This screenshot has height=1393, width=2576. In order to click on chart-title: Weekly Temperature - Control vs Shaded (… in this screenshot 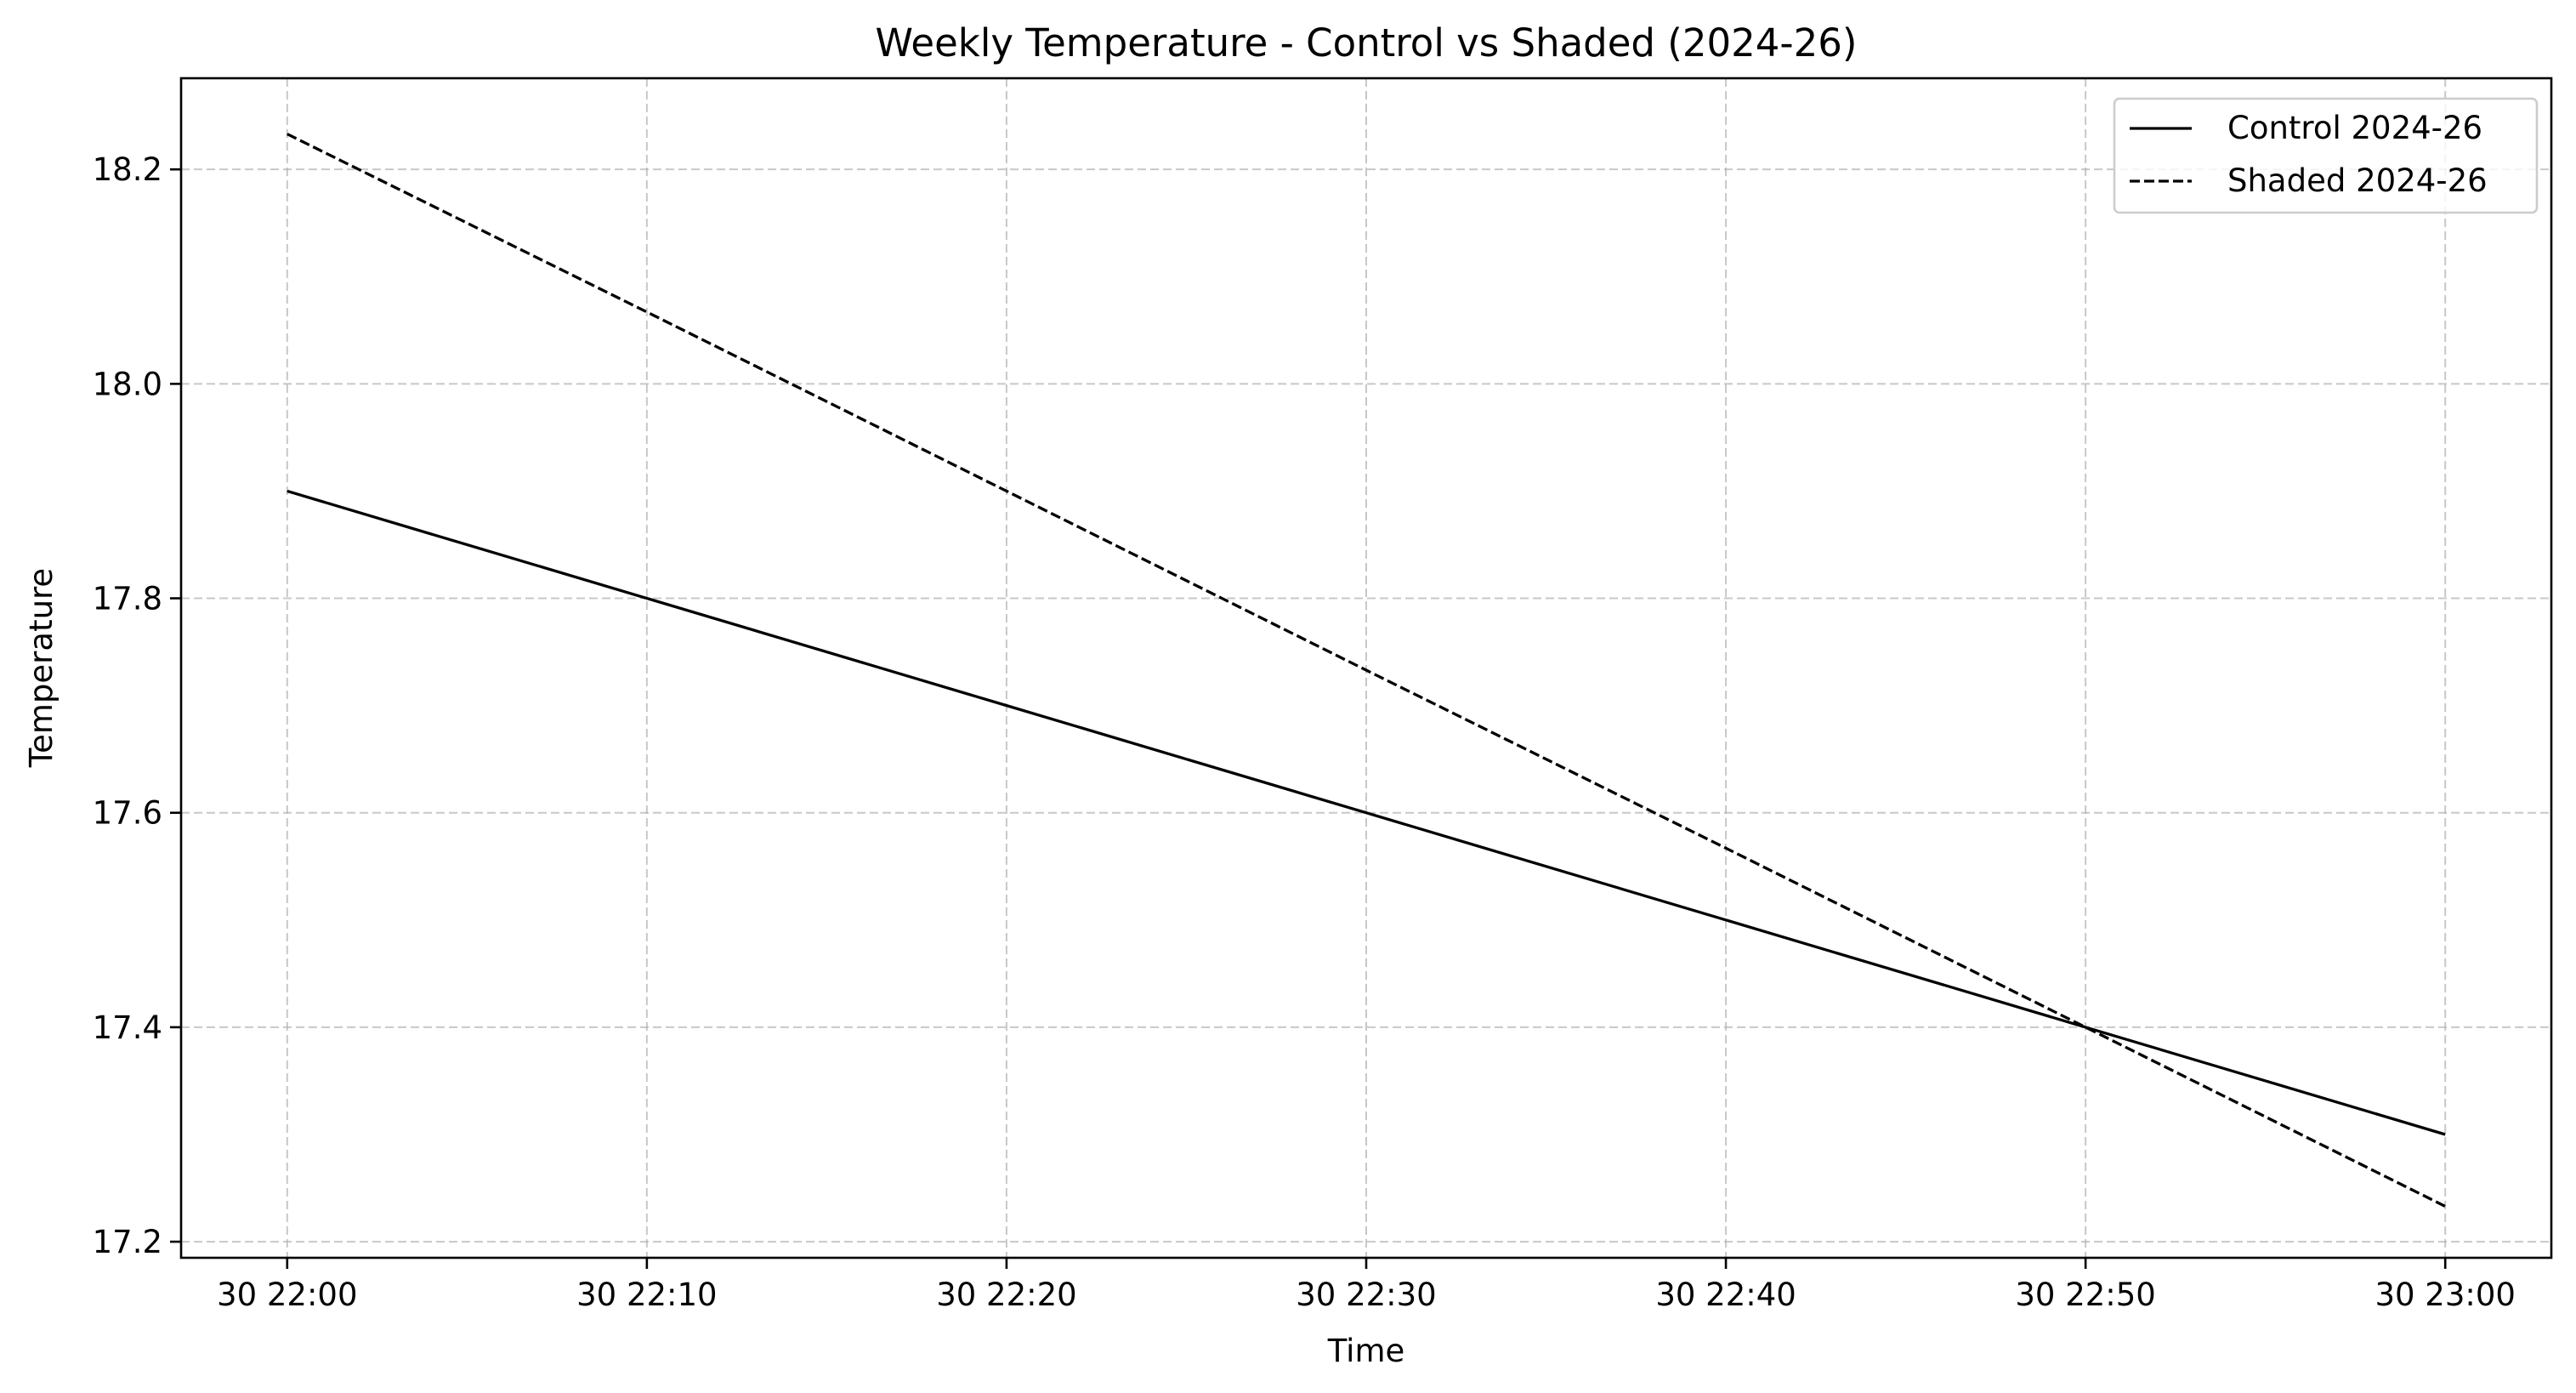, I will do `click(1367, 42)`.